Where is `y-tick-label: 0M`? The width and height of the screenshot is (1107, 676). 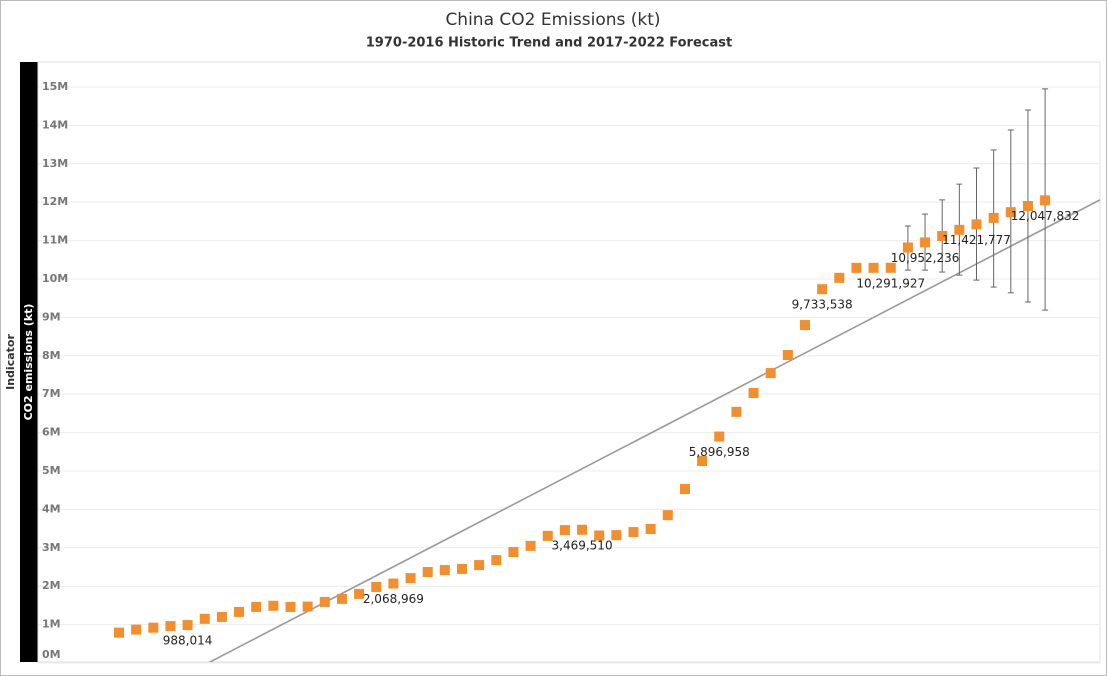 y-tick-label: 0M is located at coordinates (51, 654).